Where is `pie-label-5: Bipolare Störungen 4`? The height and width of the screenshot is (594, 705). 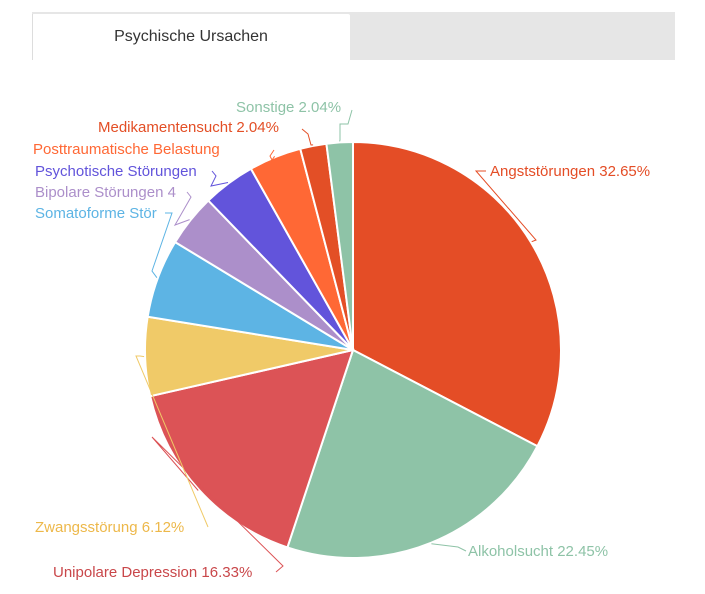
pie-label-5: Bipolare Störungen 4 is located at coordinates (105, 192).